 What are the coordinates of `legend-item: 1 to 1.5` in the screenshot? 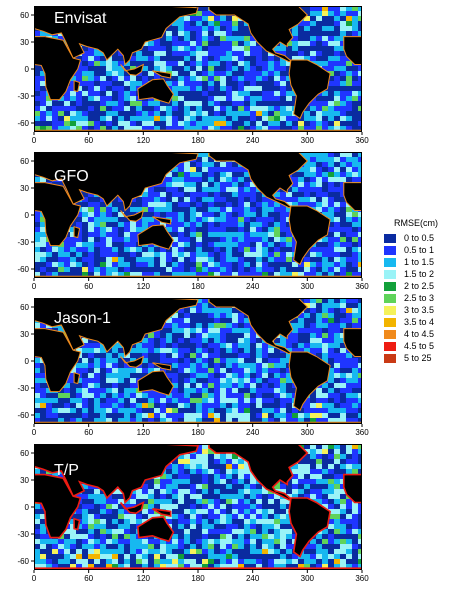 It's located at (427, 262).